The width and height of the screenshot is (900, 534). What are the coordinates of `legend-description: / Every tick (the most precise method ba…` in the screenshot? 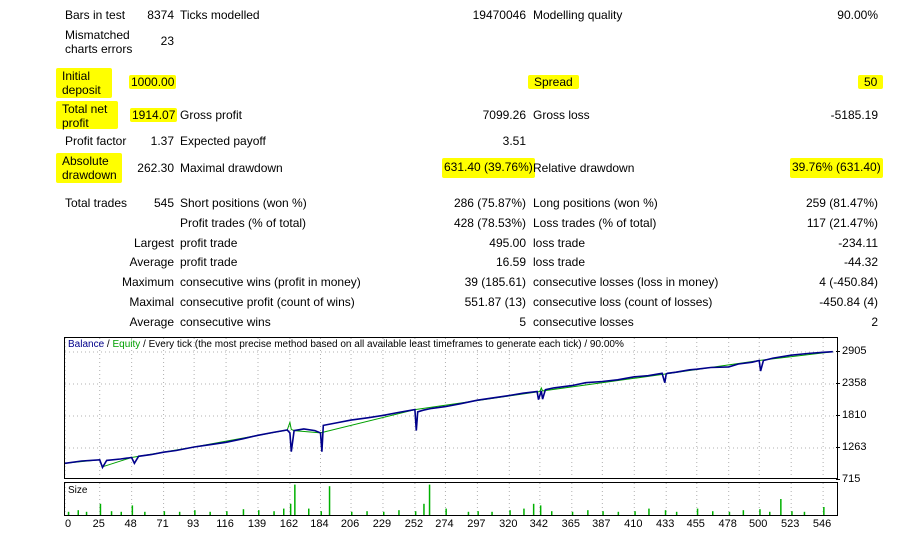 It's located at (382, 344).